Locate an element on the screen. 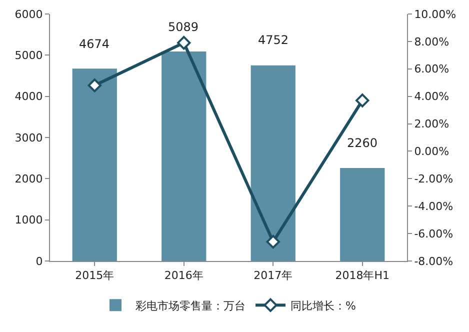 The width and height of the screenshot is (469, 332). y2-tick-label: -8.00% is located at coordinates (434, 261).